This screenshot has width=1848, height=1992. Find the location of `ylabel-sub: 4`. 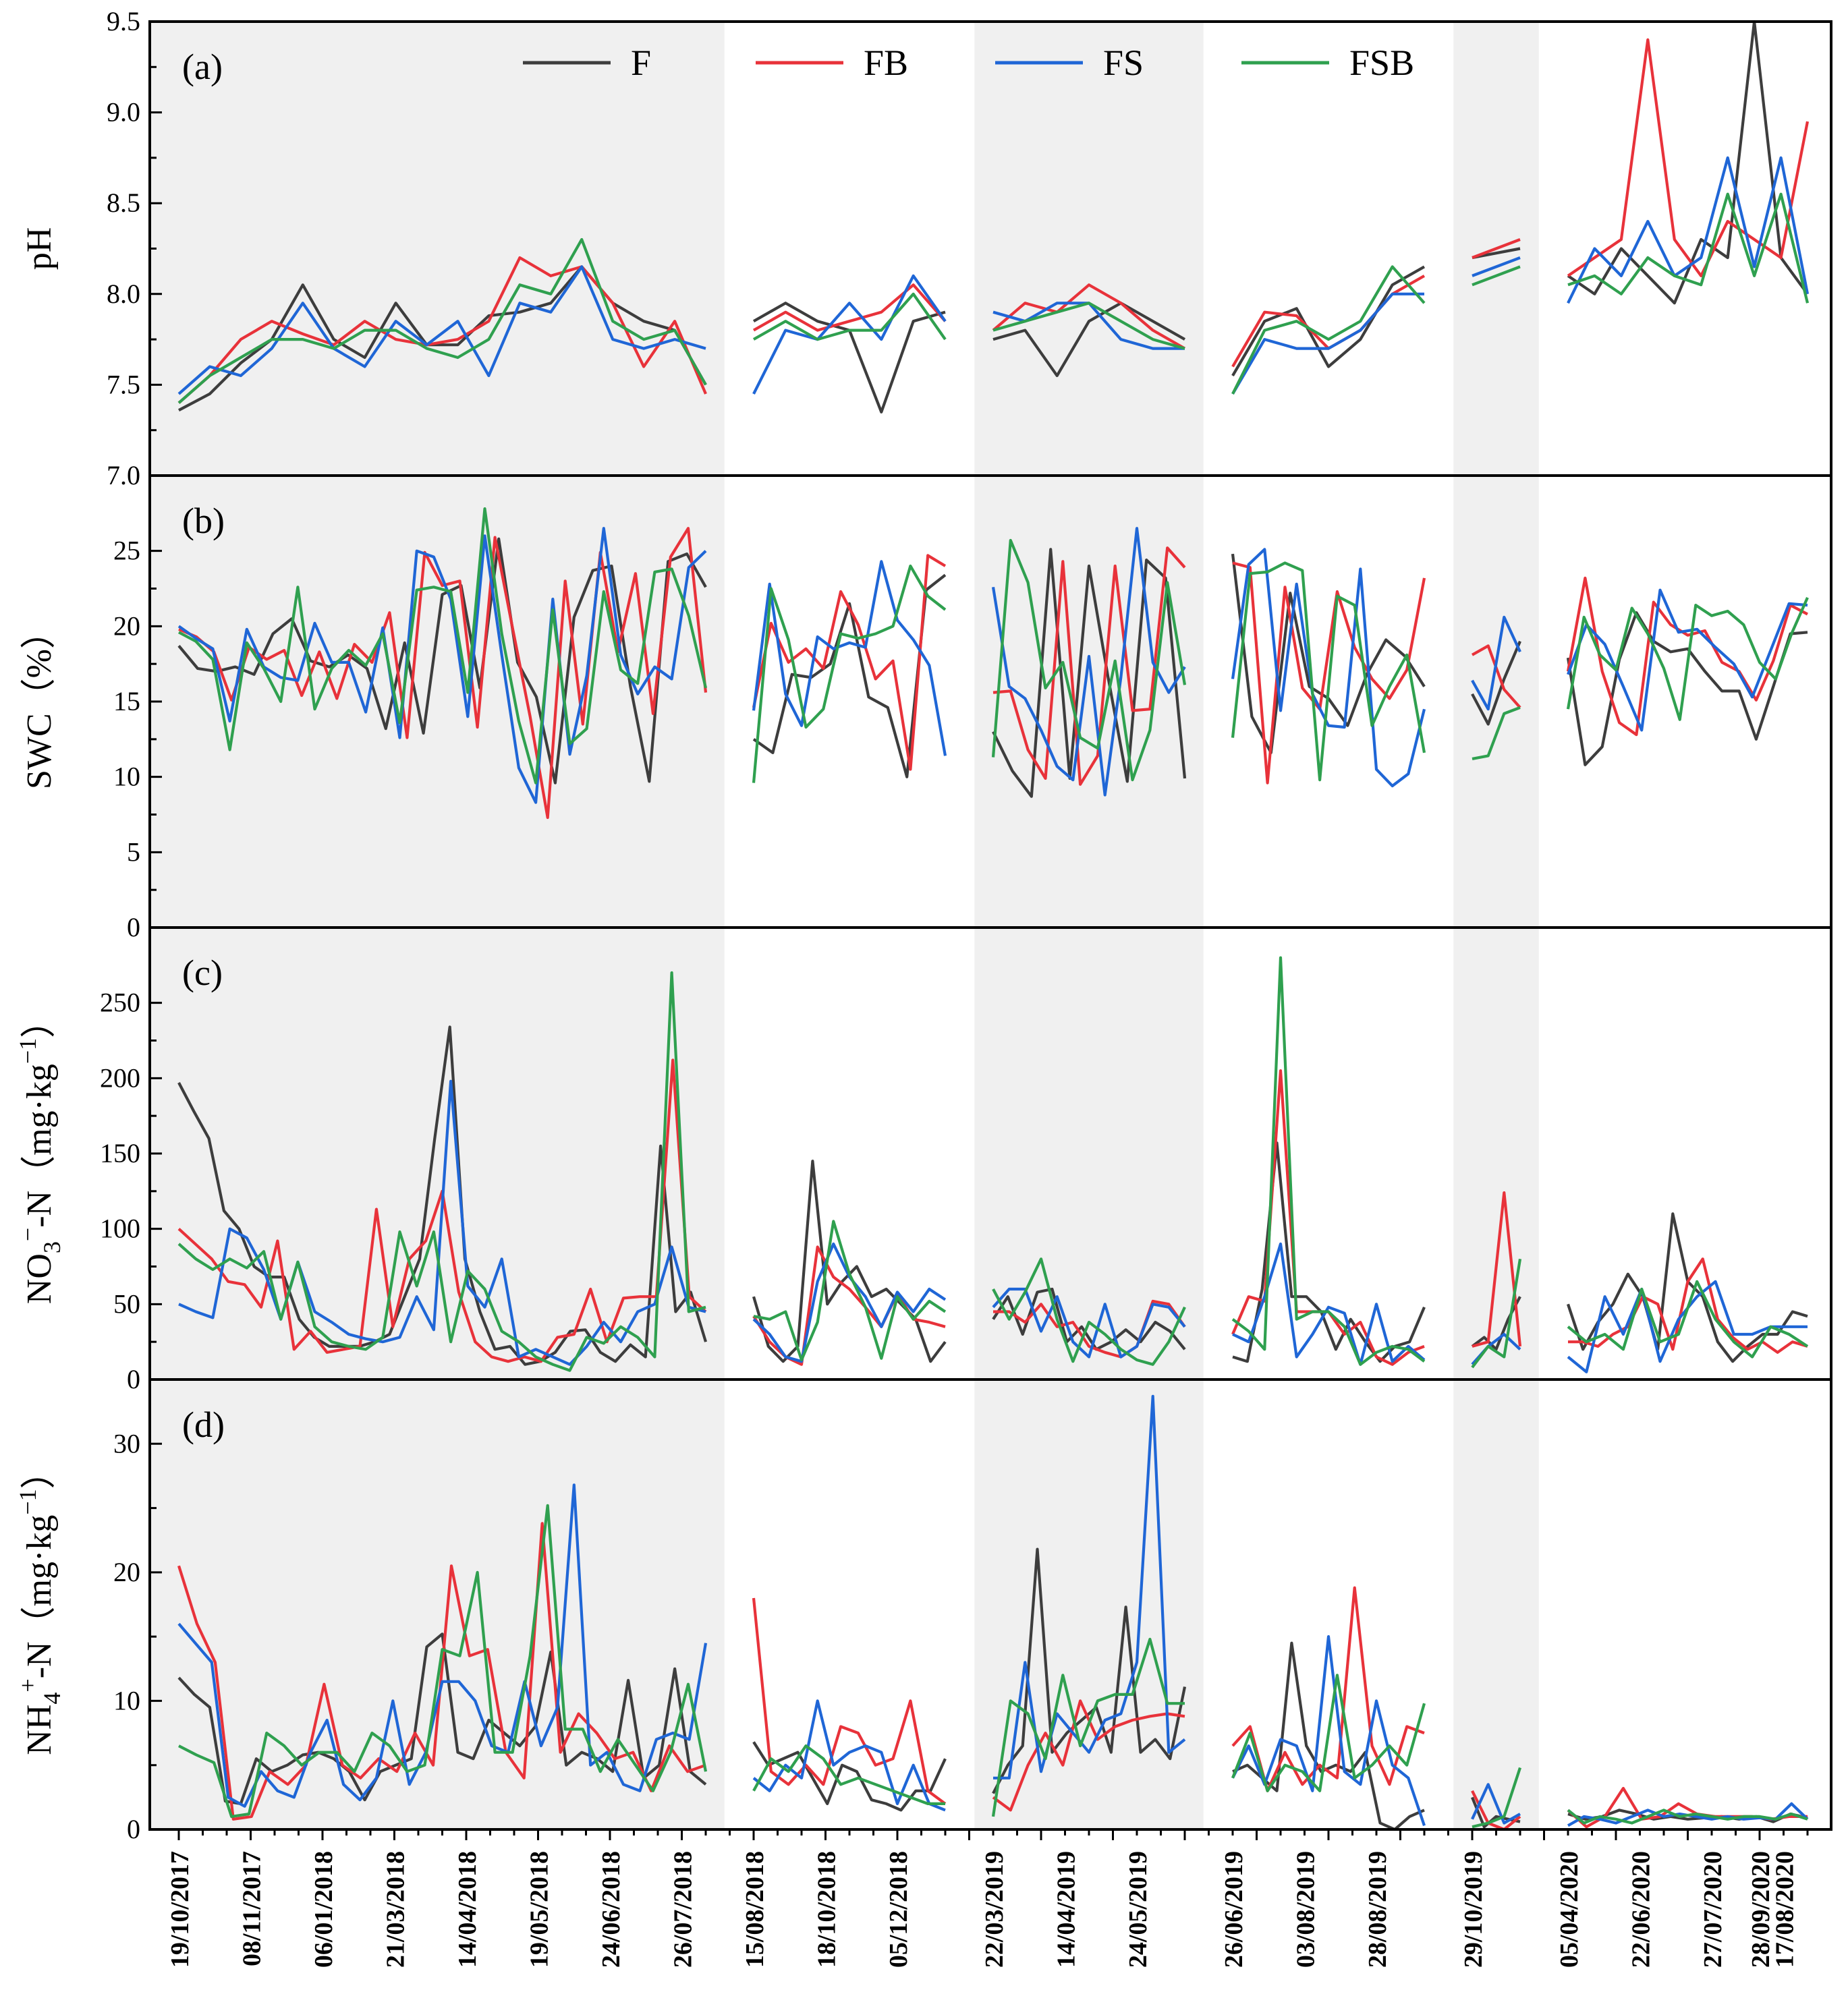

ylabel-sub: 4 is located at coordinates (51, 1698).